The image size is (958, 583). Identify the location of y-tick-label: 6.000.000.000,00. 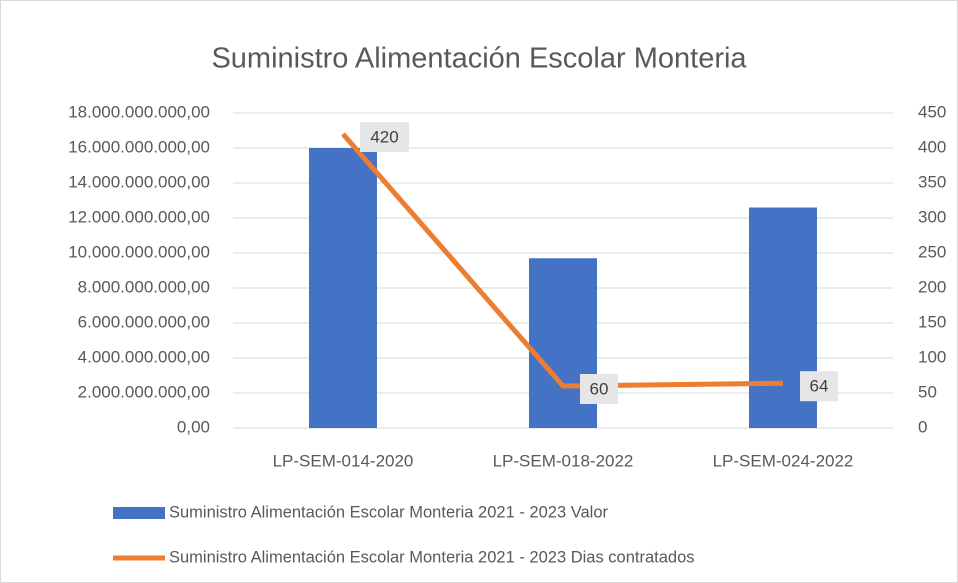
(144, 321).